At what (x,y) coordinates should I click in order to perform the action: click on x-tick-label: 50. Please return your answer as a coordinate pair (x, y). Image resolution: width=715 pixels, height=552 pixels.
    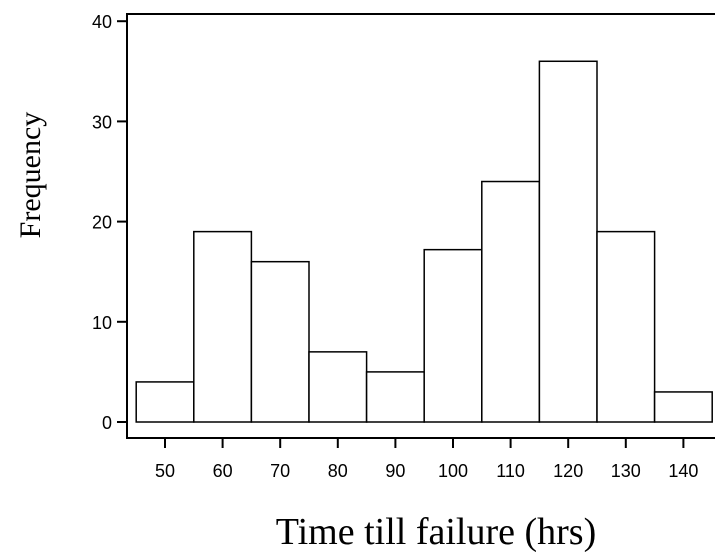
    Looking at the image, I should click on (165, 471).